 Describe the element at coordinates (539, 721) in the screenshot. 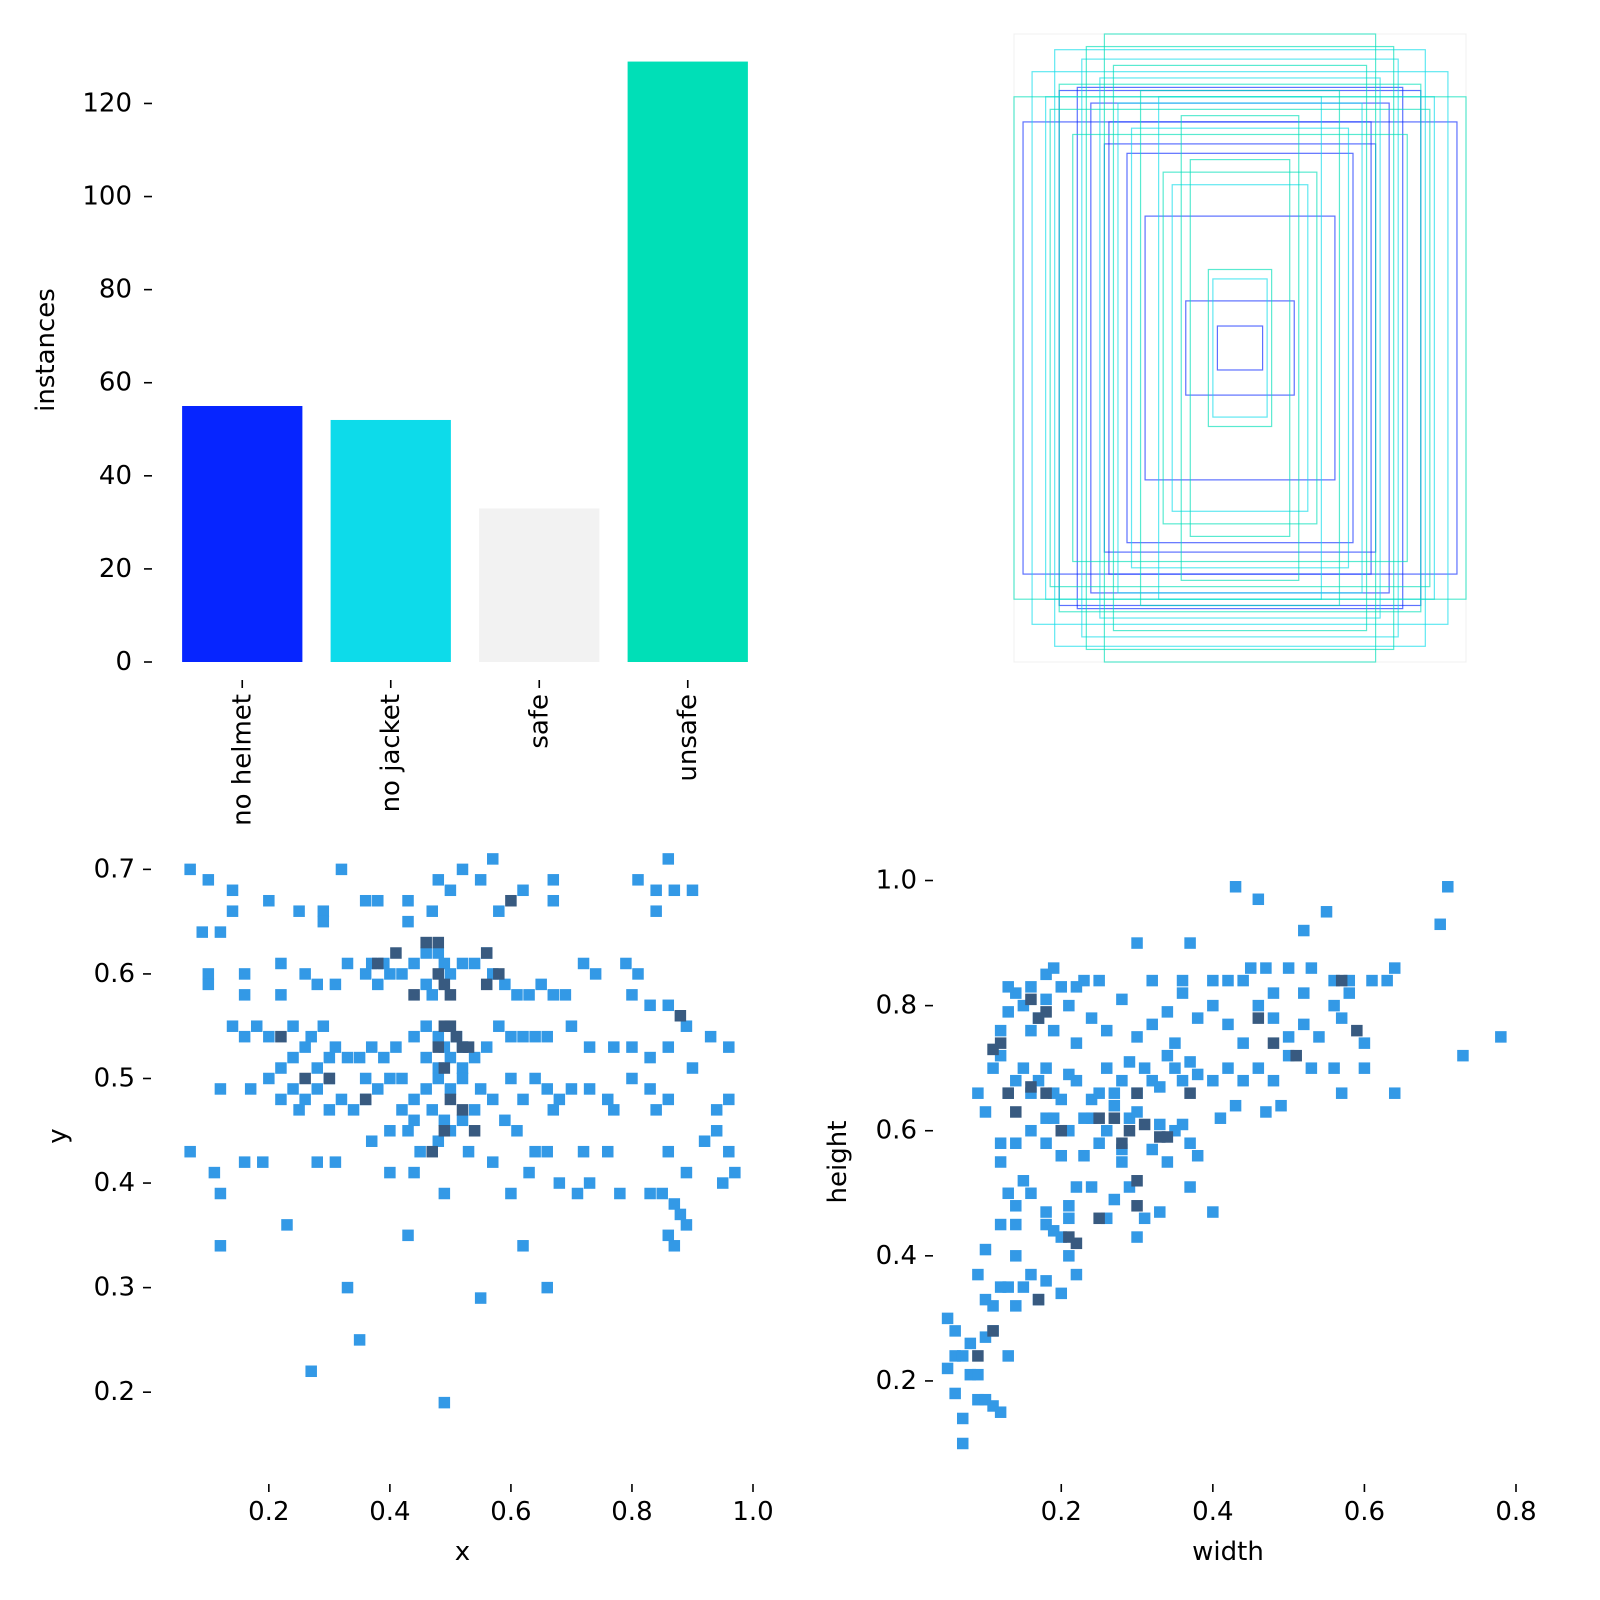

I see `xtick-label-safe: safe` at that location.